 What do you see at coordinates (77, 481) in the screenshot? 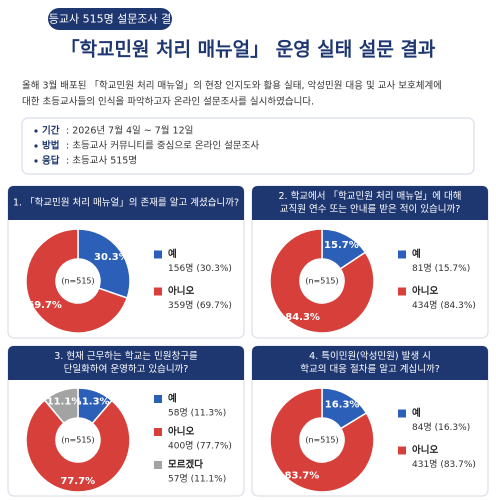
I see `slice-label: 77.7%` at bounding box center [77, 481].